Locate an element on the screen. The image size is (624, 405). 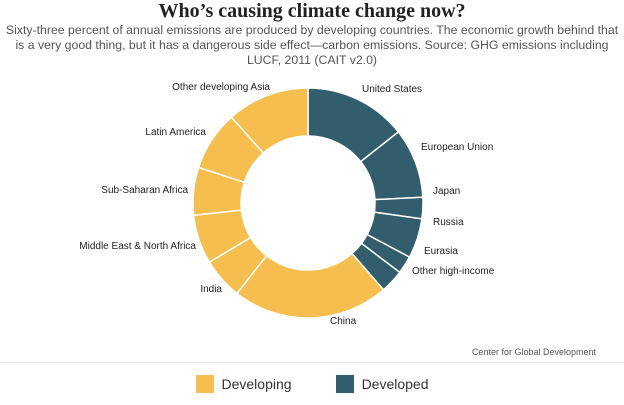
legend-item-developing: Developing is located at coordinates (243, 384).